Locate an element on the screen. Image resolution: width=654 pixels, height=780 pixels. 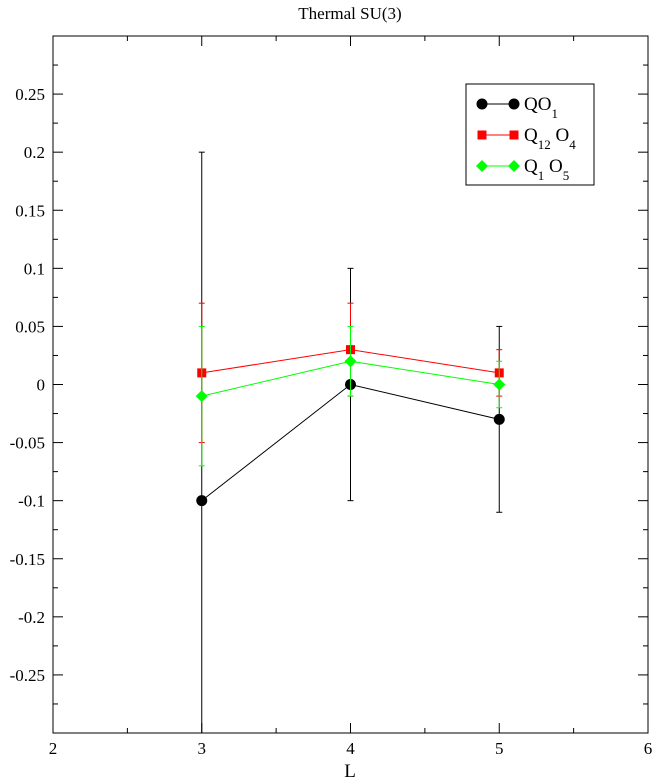
y-tick-label: 0.05 is located at coordinates (30, 326).